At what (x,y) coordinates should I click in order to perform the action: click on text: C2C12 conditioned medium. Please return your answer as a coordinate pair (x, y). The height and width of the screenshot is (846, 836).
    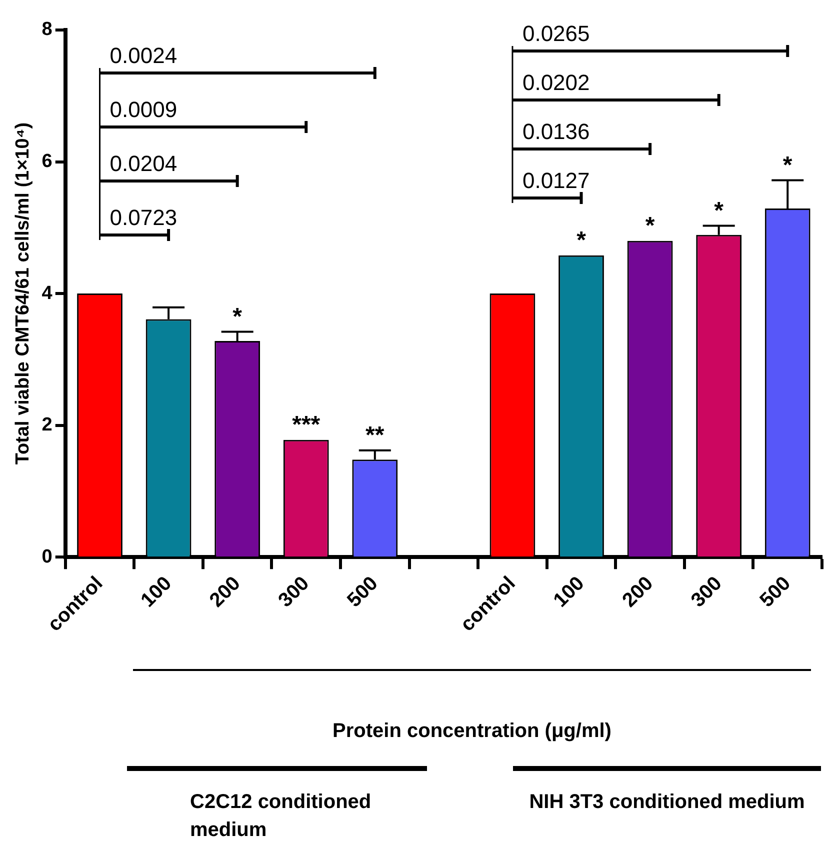
    Looking at the image, I should click on (281, 816).